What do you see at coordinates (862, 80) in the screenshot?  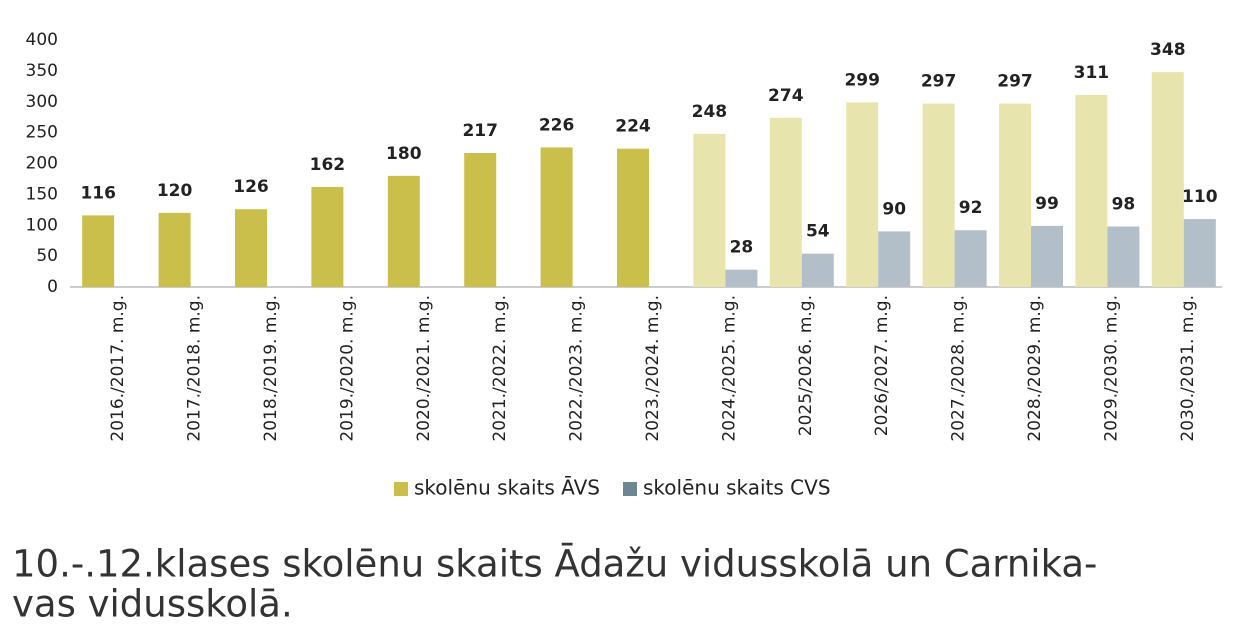 I see `value-label: 299` at bounding box center [862, 80].